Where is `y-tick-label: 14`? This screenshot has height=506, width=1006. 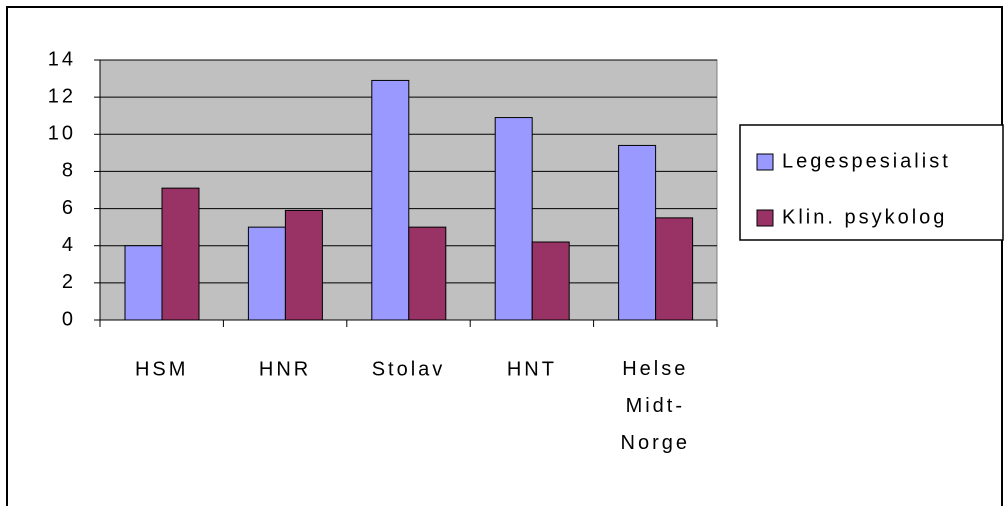
y-tick-label: 14 is located at coordinates (62, 59).